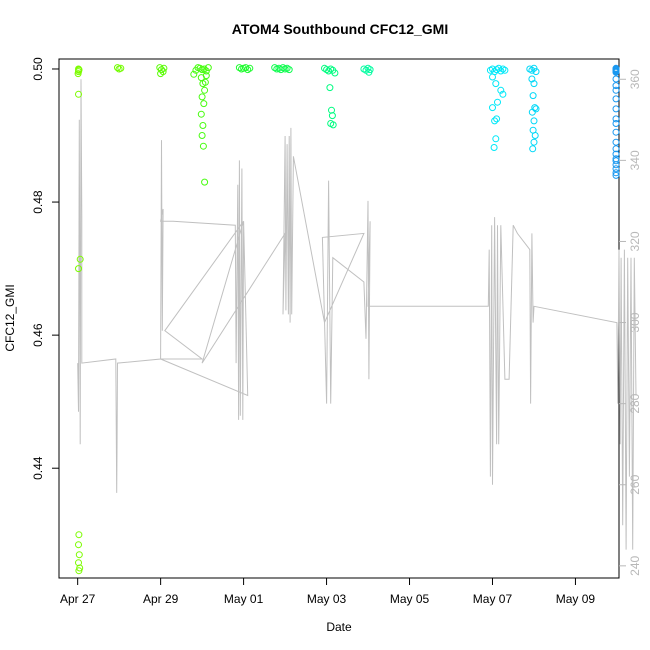 Image resolution: width=650 pixels, height=650 pixels. What do you see at coordinates (635, 79) in the screenshot?
I see `y2-tick-label: 360` at bounding box center [635, 79].